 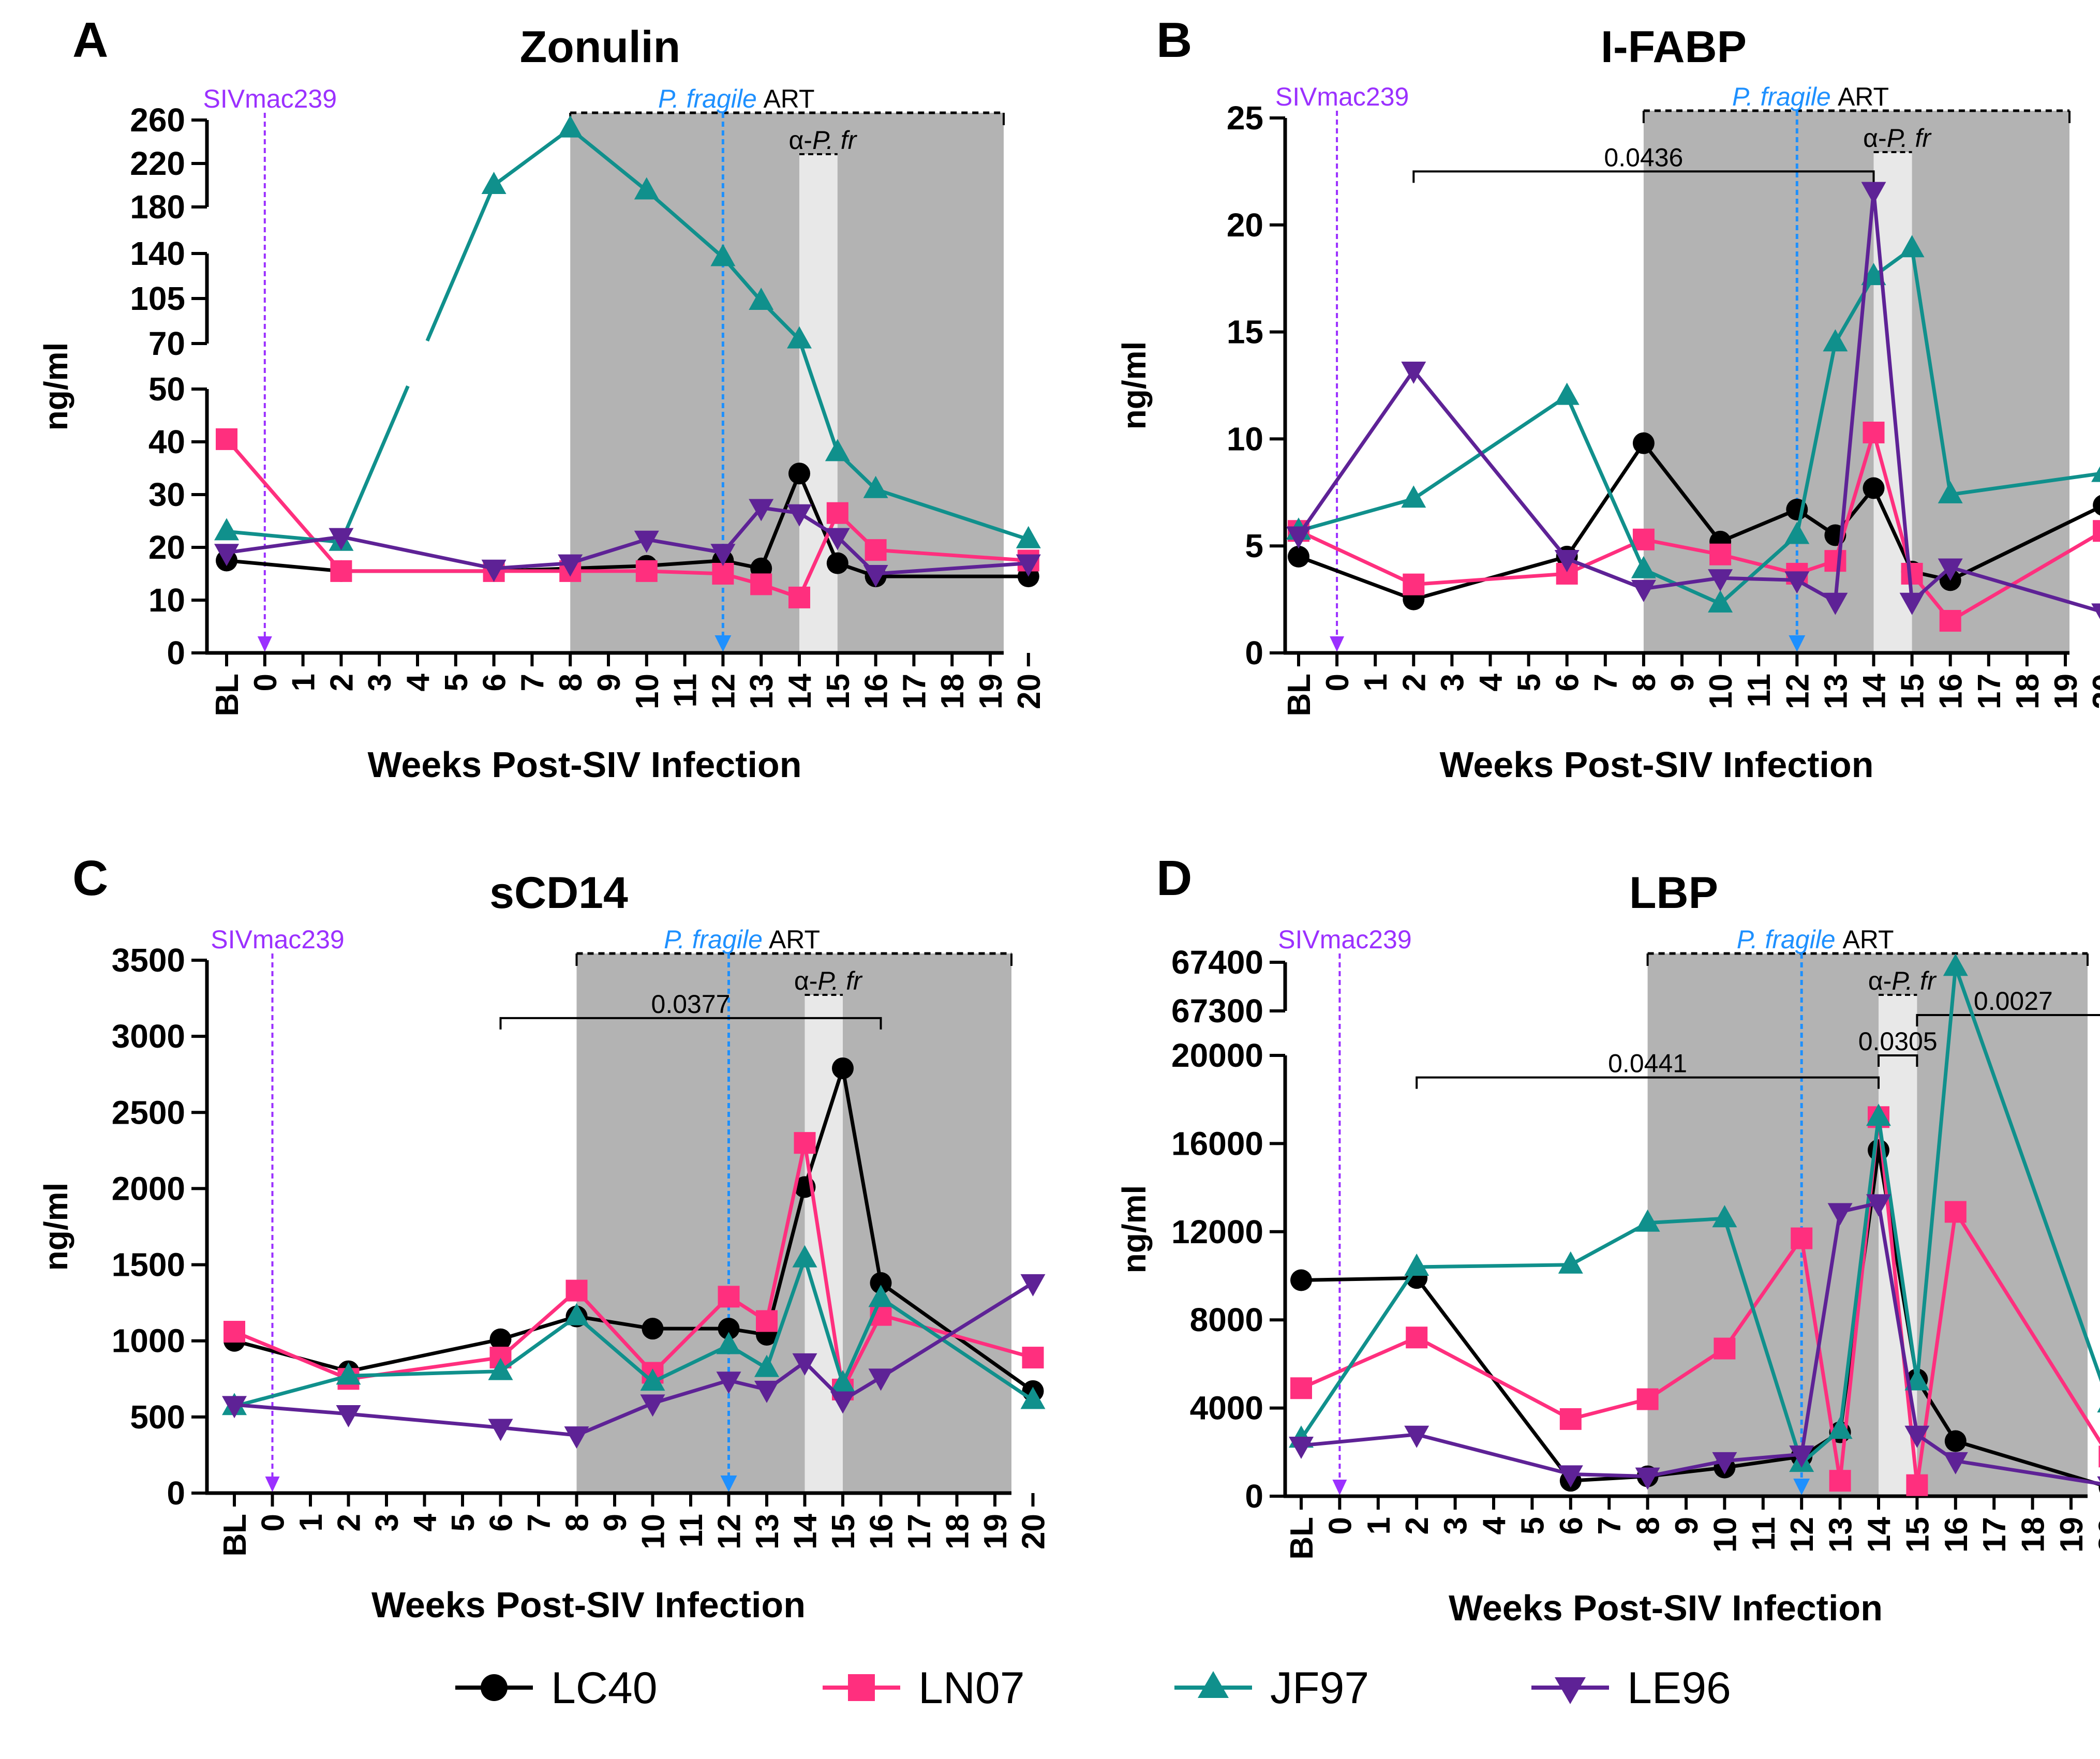 What do you see at coordinates (176, 1493) in the screenshot?
I see `y-tick-label: 0` at bounding box center [176, 1493].